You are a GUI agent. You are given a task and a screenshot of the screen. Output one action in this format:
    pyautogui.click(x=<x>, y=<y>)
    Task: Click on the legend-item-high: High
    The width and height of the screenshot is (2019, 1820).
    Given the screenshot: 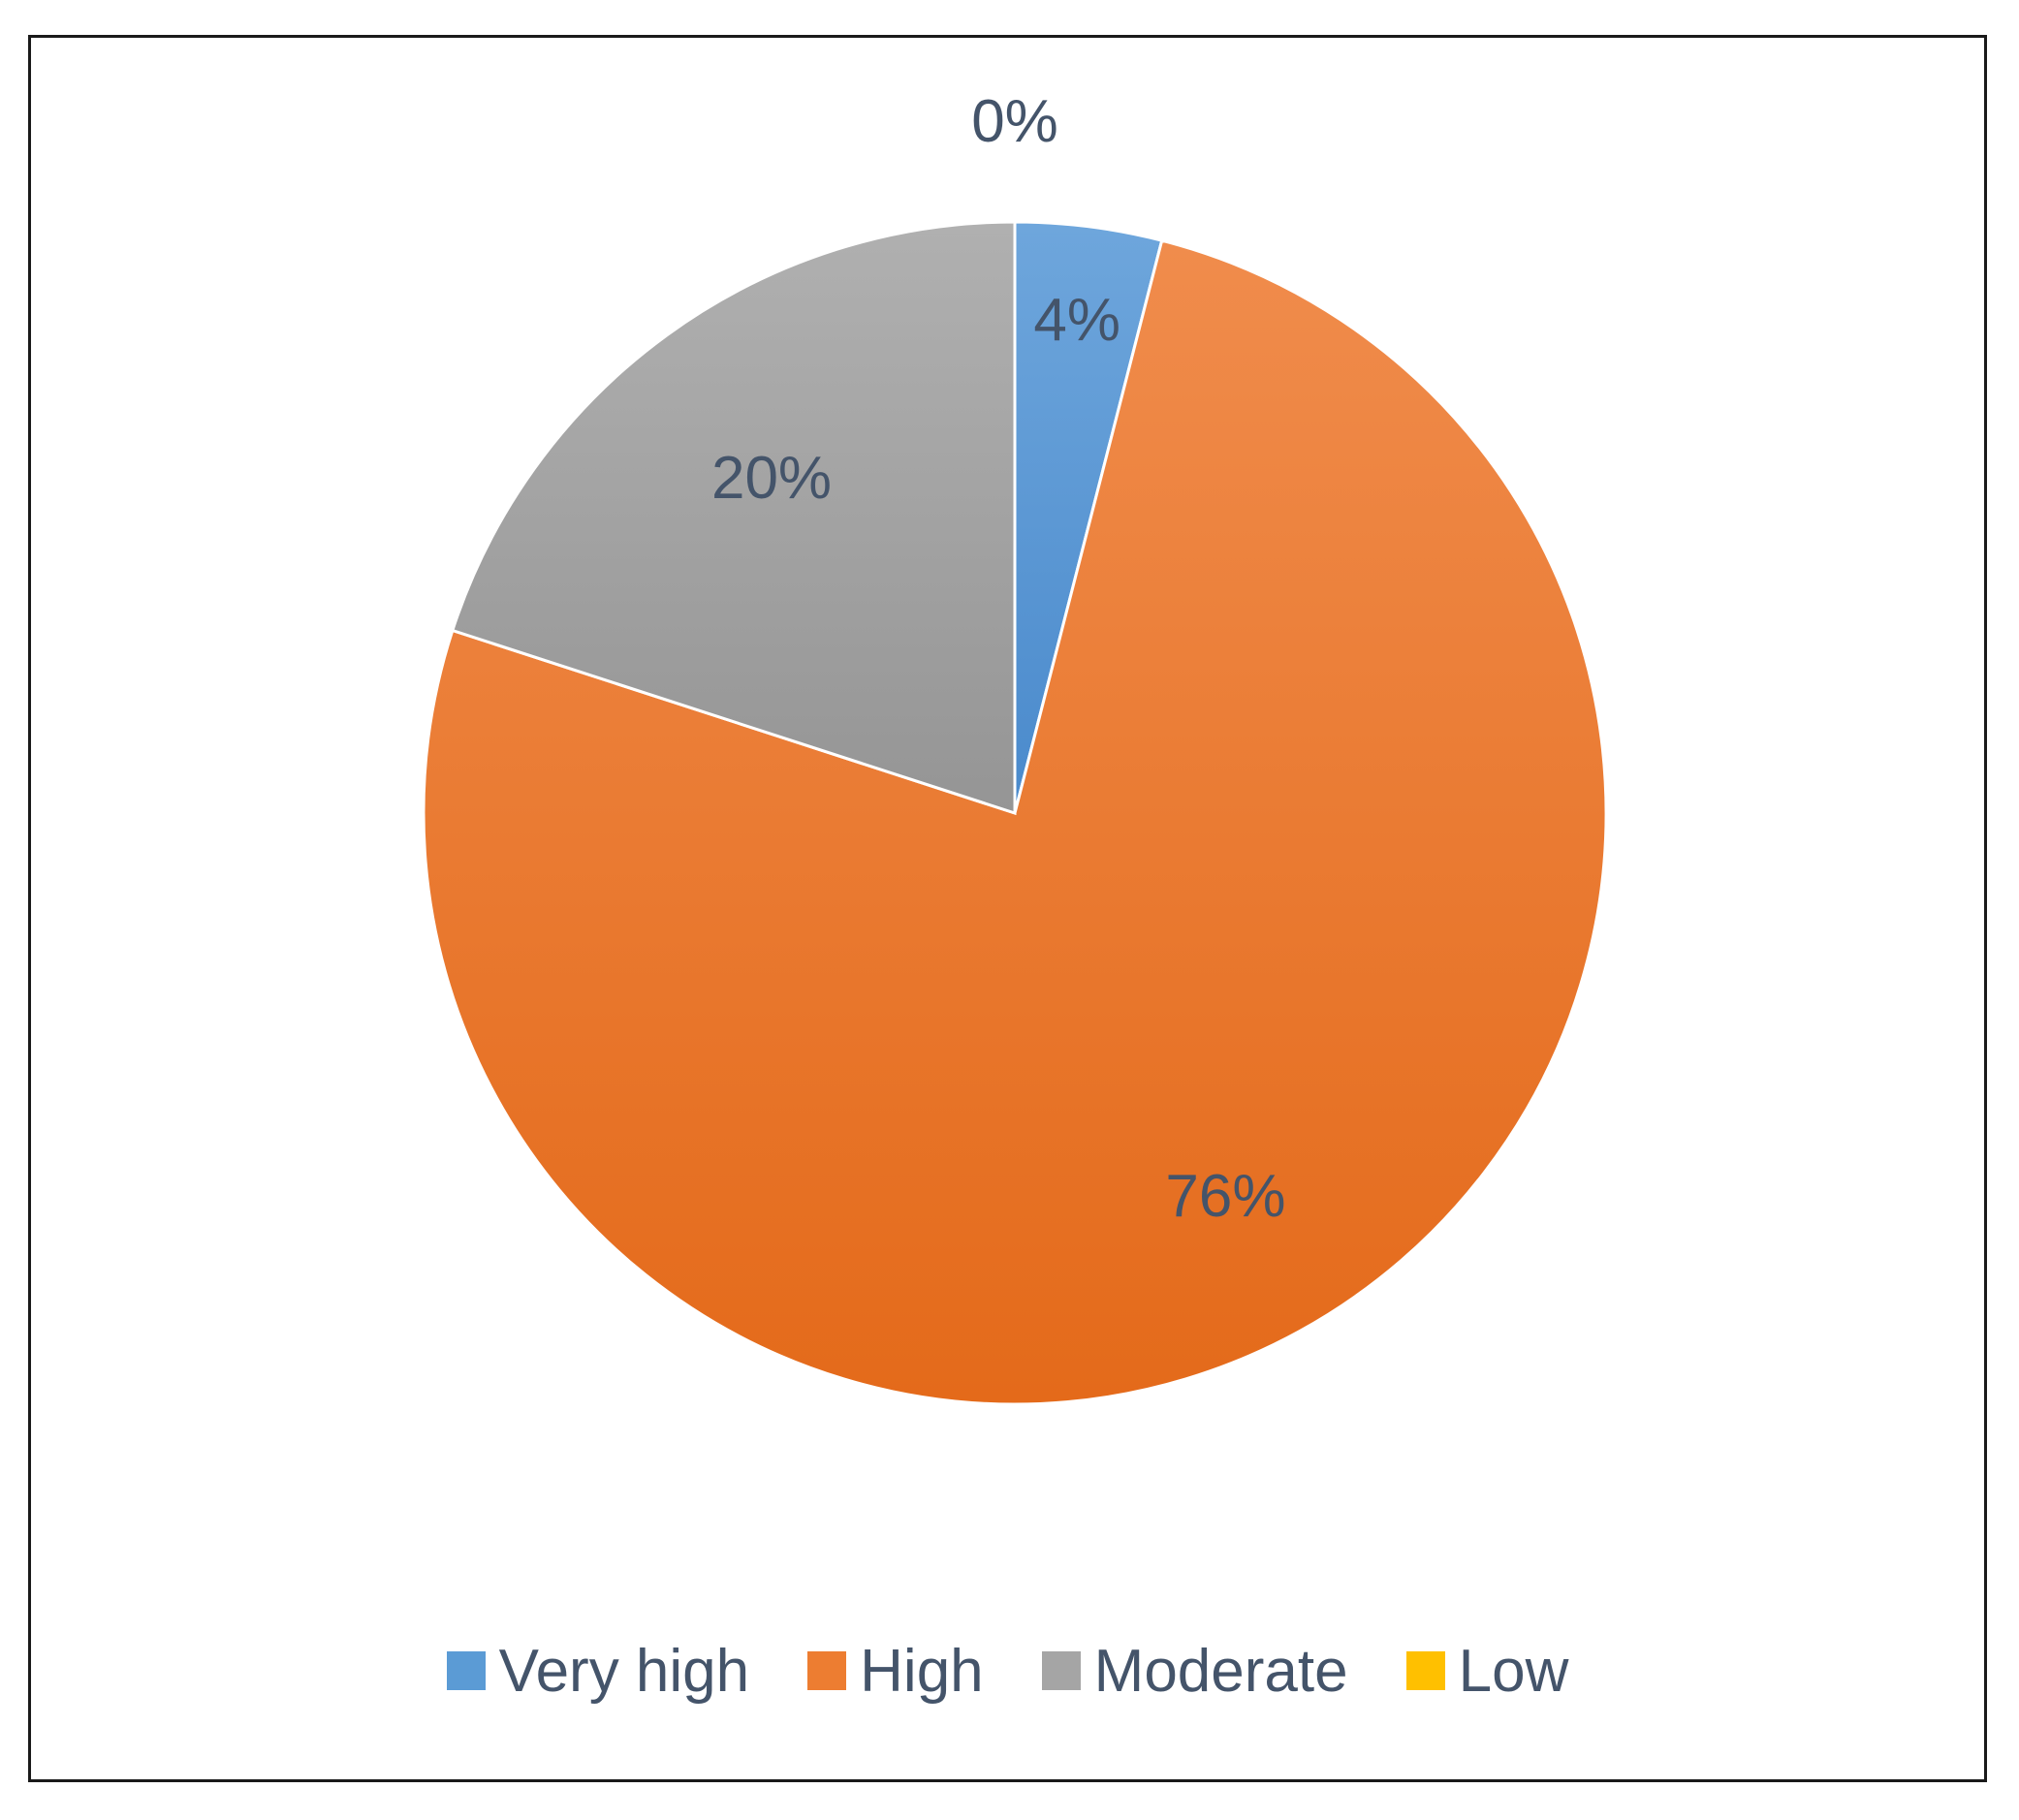 What is the action you would take?
    pyautogui.click(x=896, y=1672)
    